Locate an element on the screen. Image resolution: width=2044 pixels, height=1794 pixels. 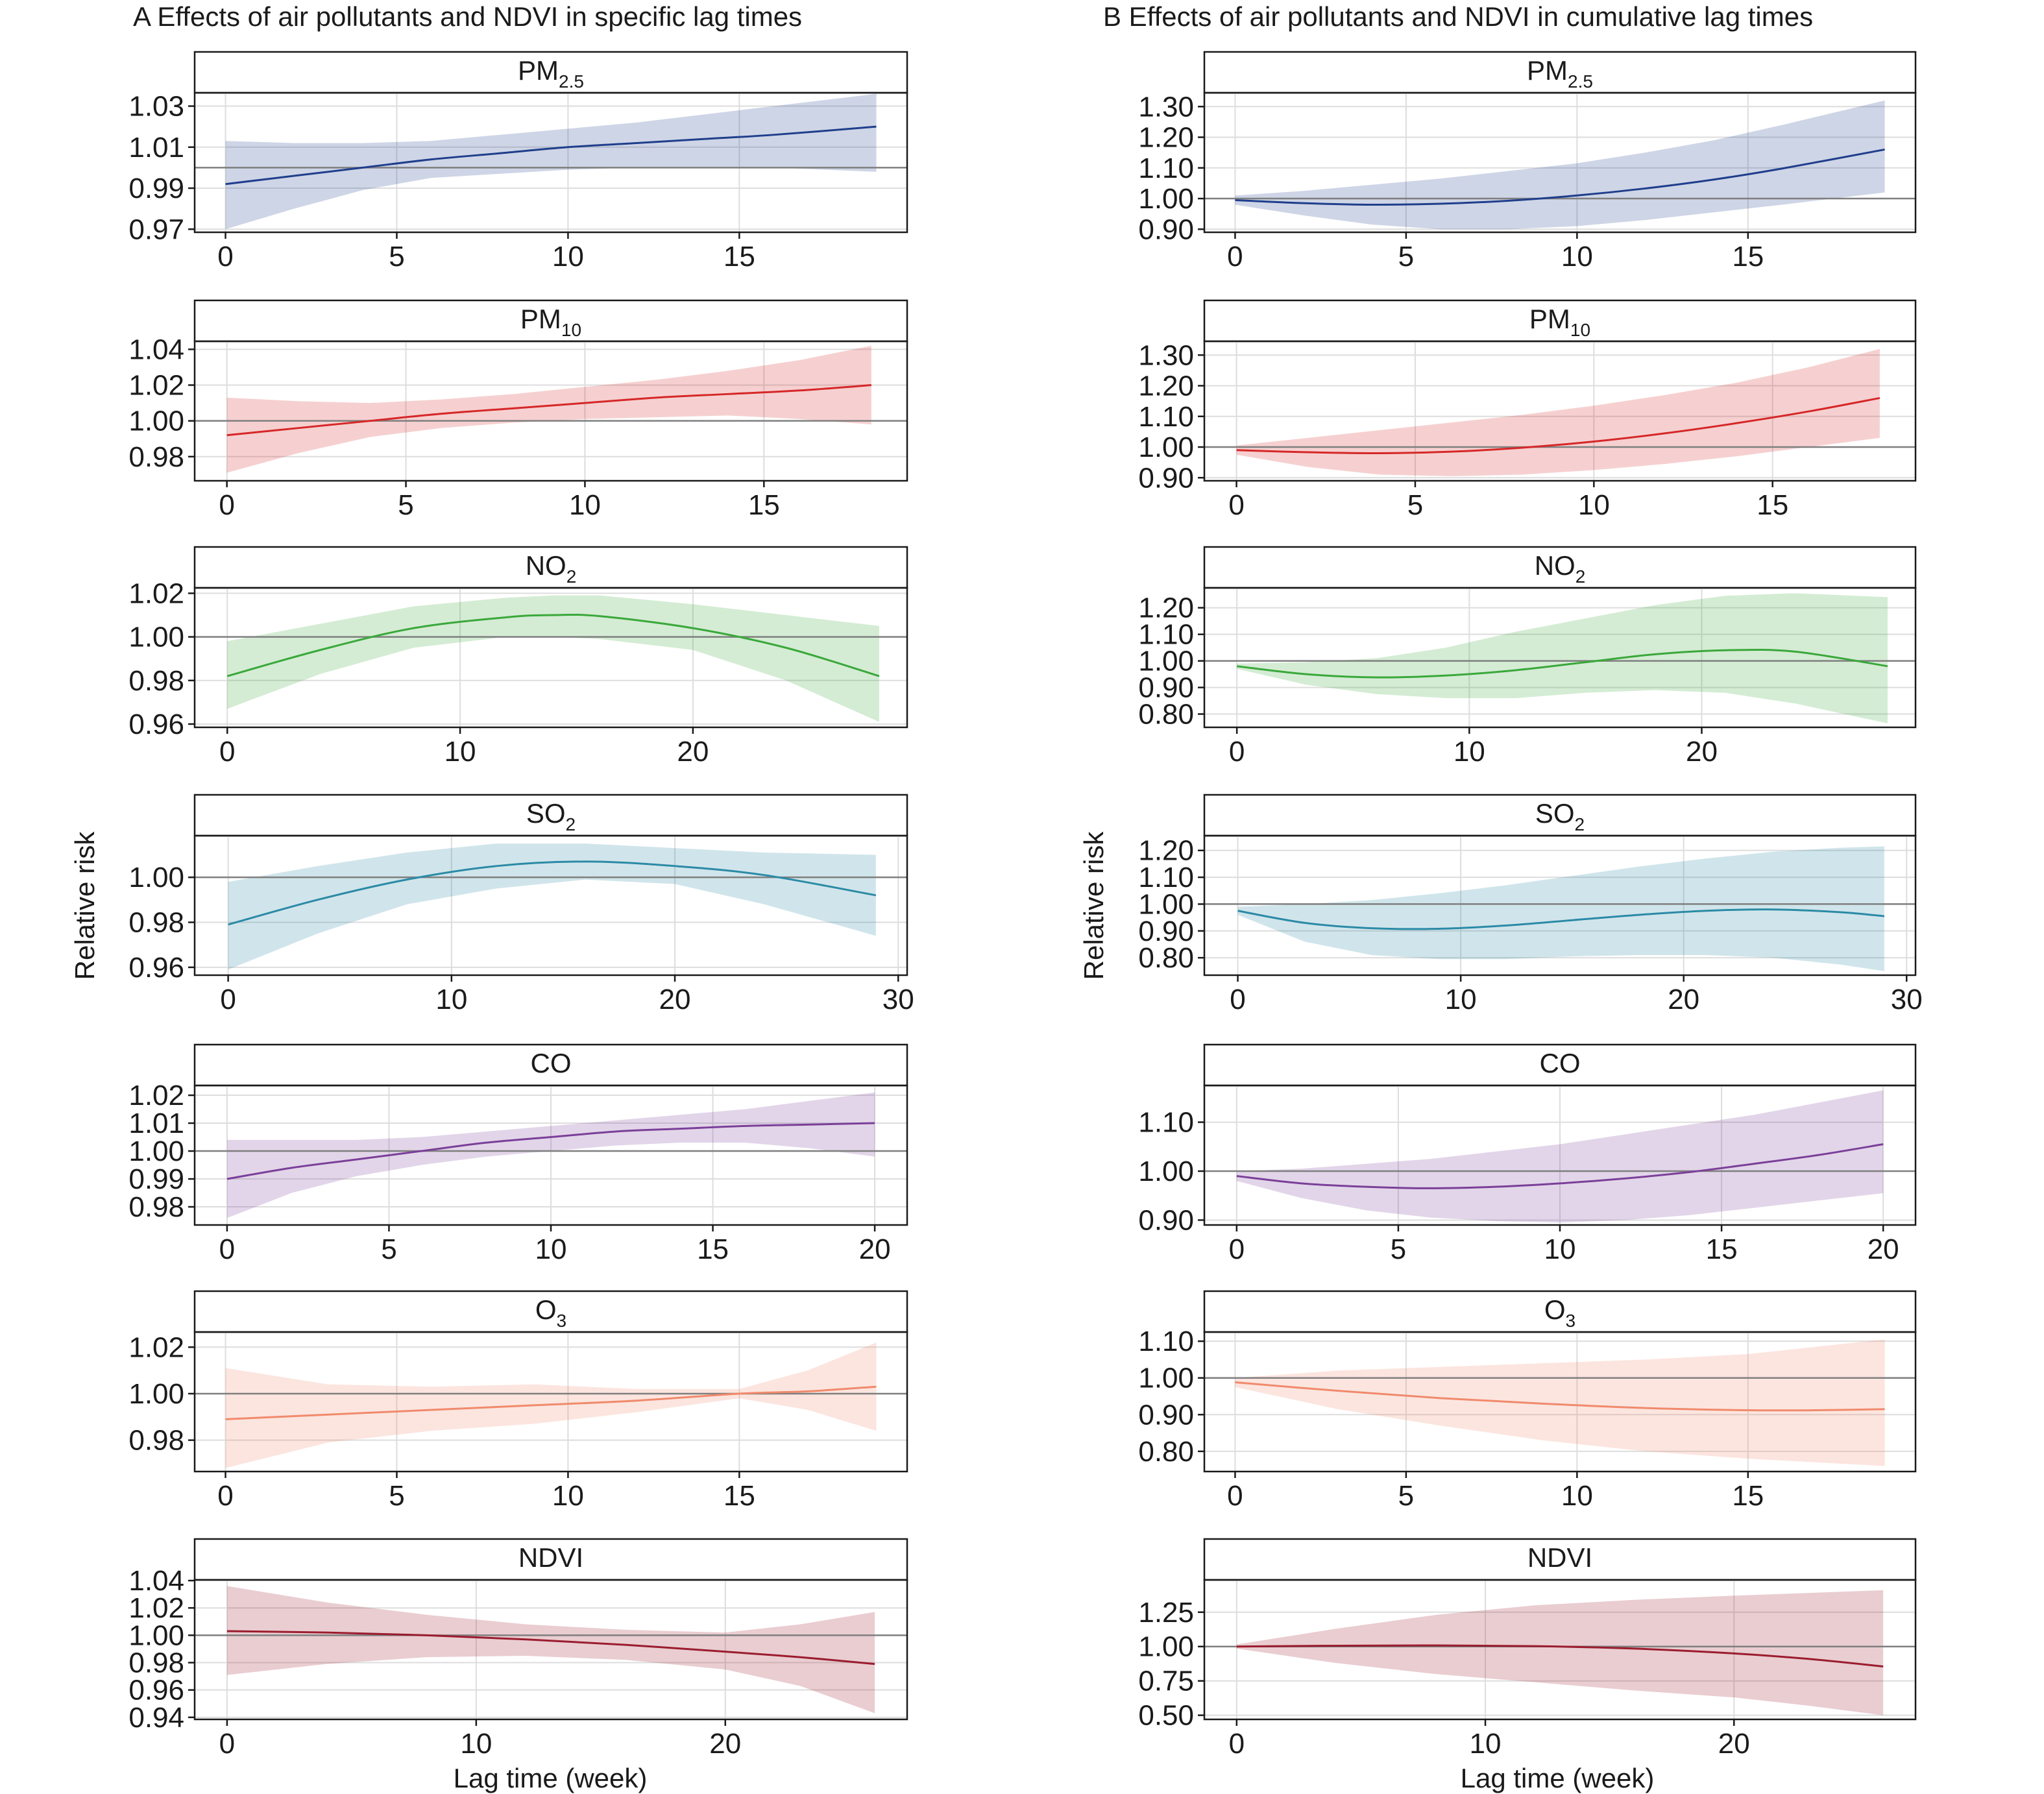
panel-a-no2-title: NO2 is located at coordinates (551, 568).